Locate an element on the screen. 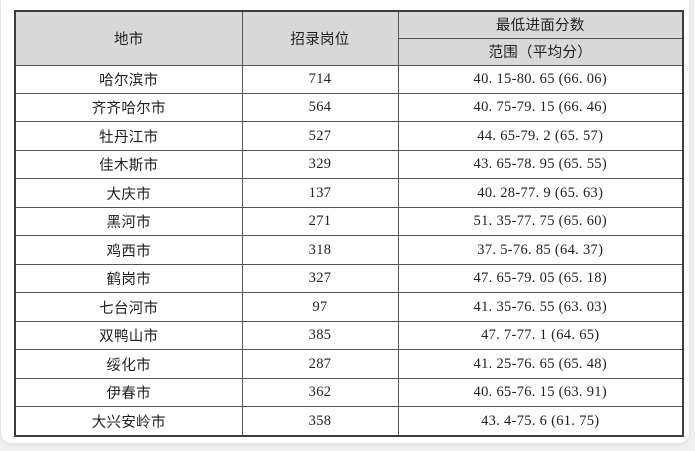  table-header: 地市 招录岗位 最低进面分数 范围（平均分） is located at coordinates (349, 38).